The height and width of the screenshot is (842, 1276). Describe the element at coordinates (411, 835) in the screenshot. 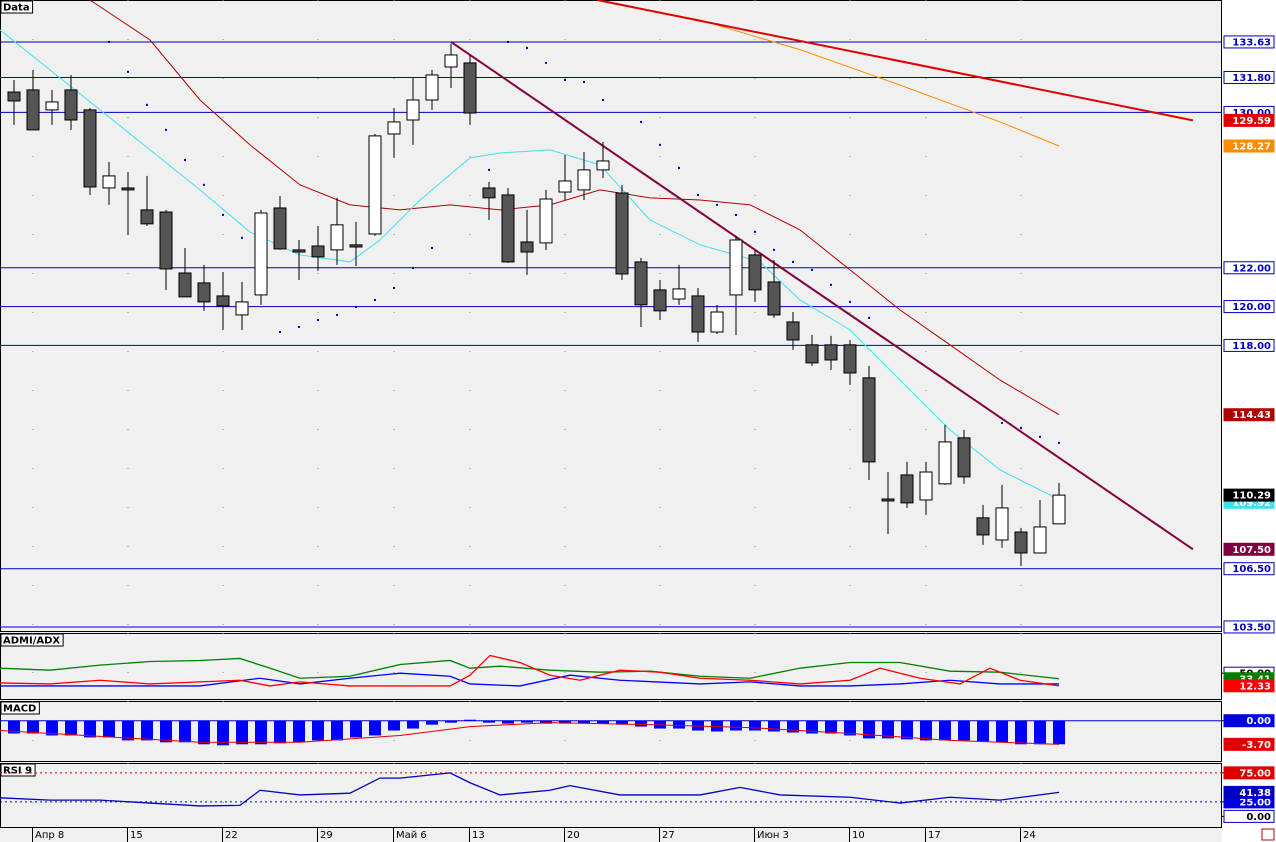

I see `x-tick-label: Май 6` at that location.